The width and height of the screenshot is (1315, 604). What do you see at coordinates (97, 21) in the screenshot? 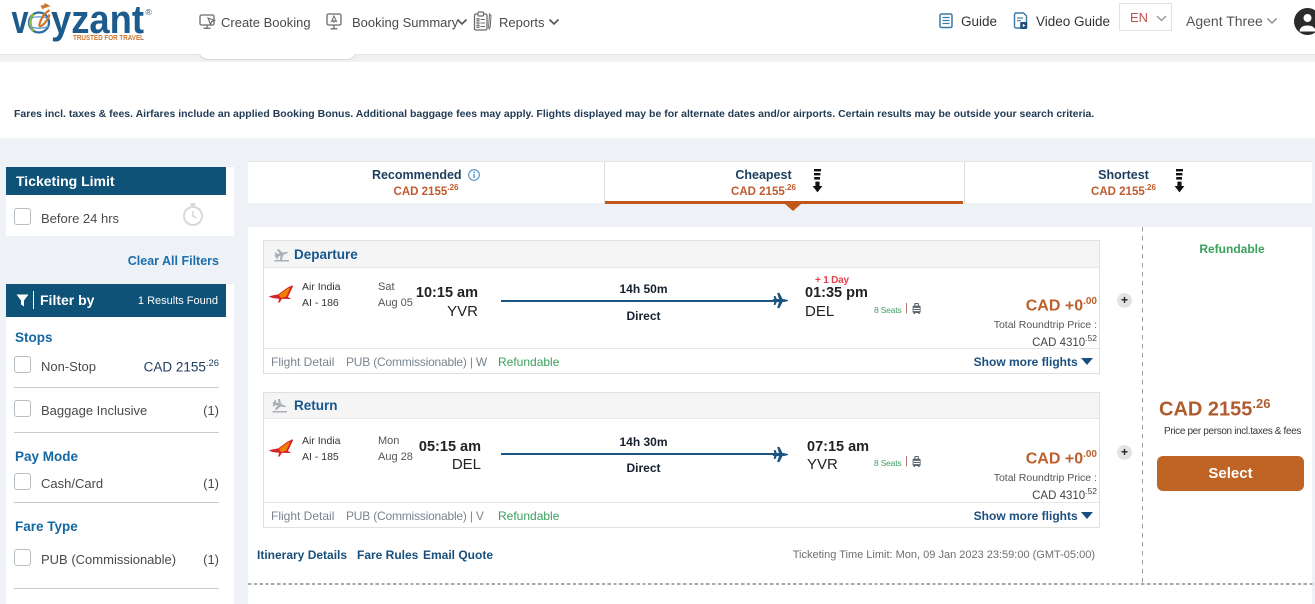
I see `svg-text: yzant` at bounding box center [97, 21].